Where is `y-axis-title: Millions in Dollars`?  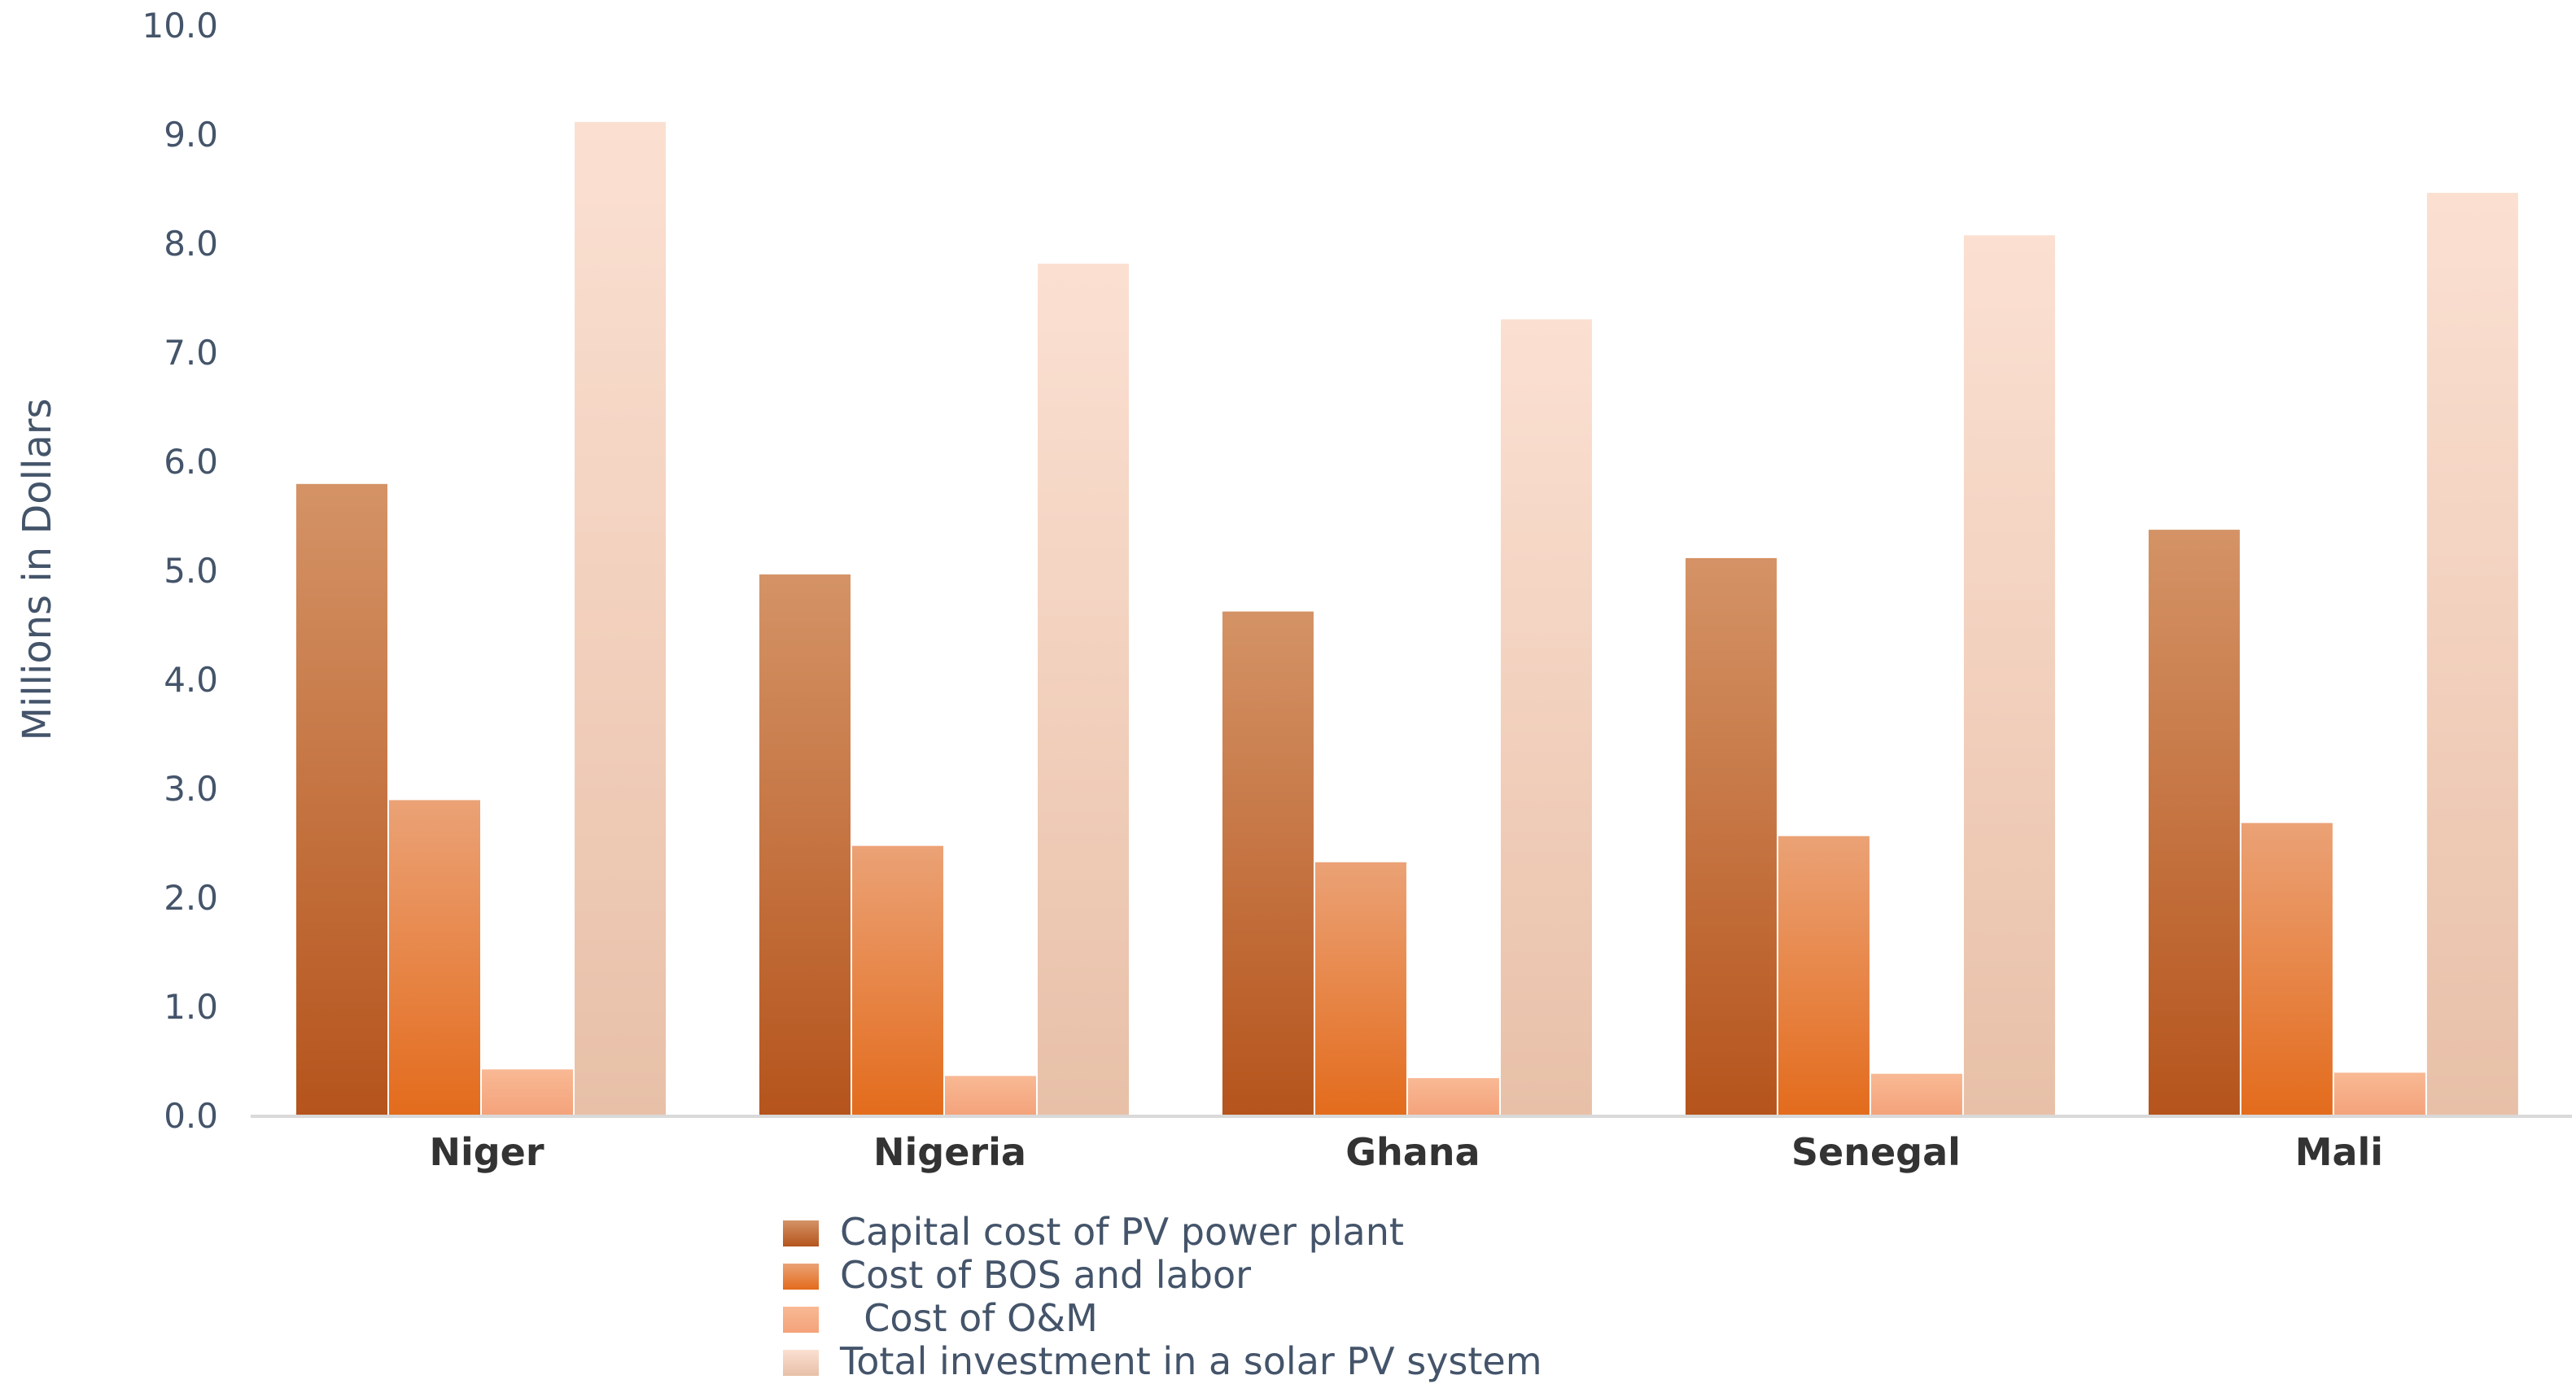 y-axis-title: Millions in Dollars is located at coordinates (37, 570).